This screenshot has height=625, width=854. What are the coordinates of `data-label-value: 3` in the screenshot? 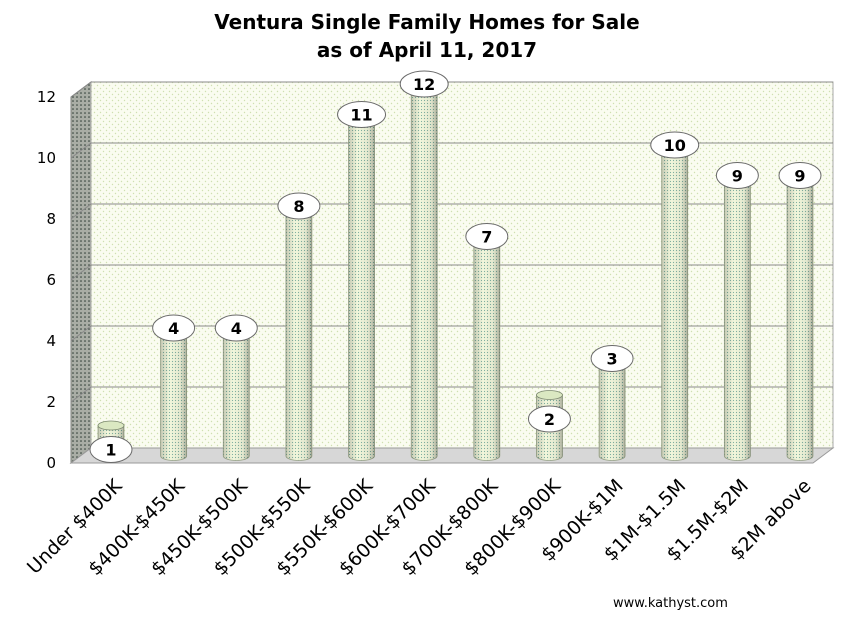 It's located at (612, 359).